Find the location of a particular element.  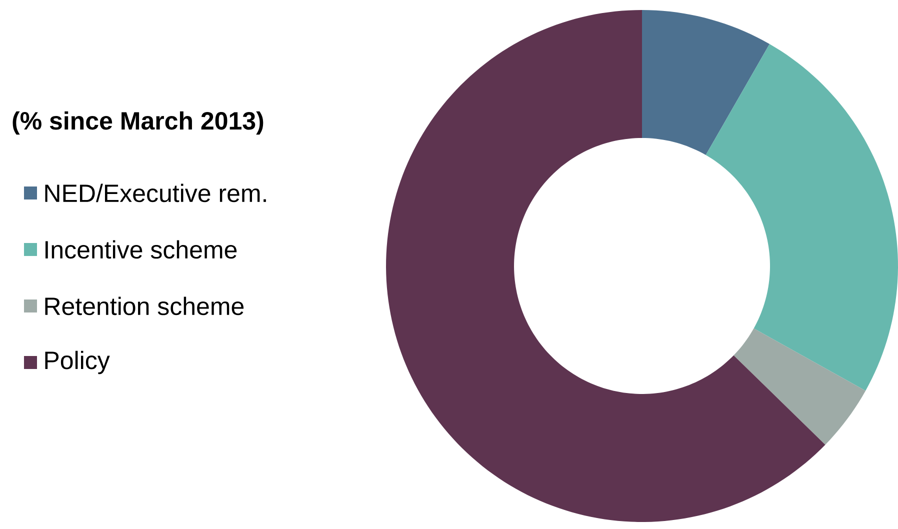

legend-label: Incentive scheme is located at coordinates (141, 249).